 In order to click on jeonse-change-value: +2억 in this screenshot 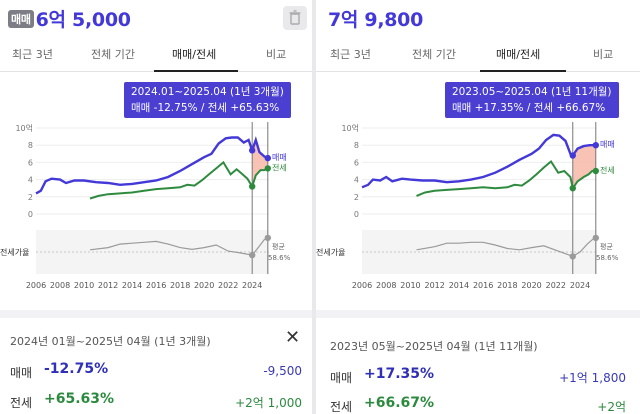, I will do `click(611, 407)`.